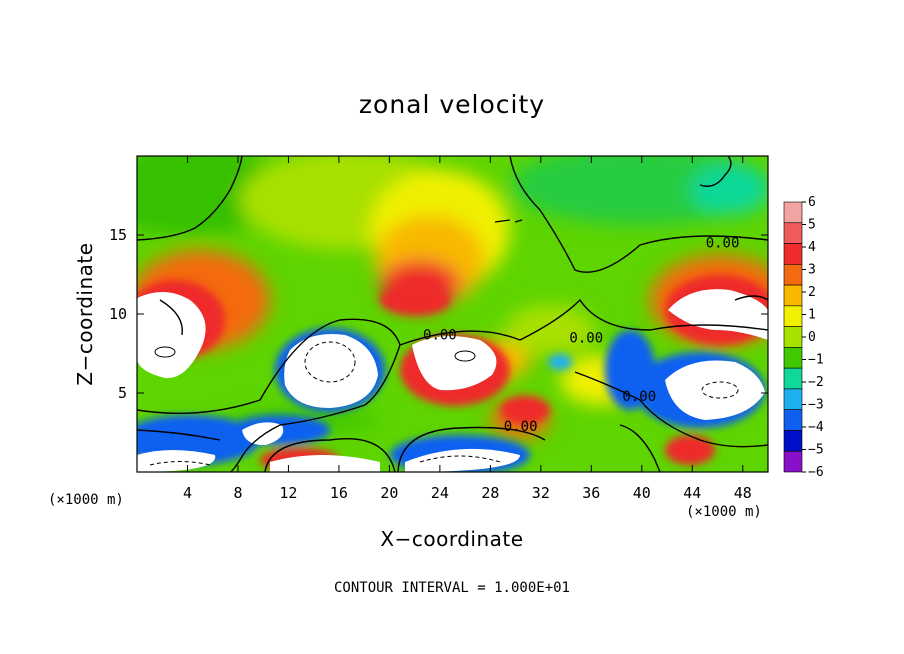 The width and height of the screenshot is (904, 654). Describe the element at coordinates (642, 493) in the screenshot. I see `x-tick-label: 40` at that location.